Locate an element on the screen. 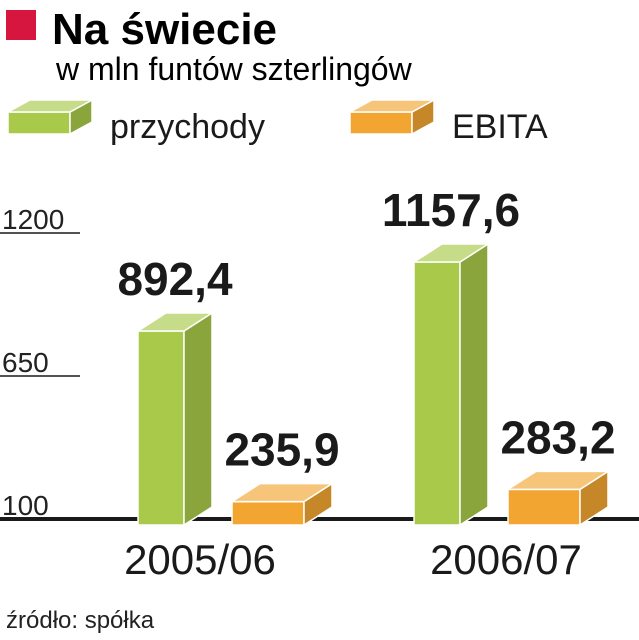 Image resolution: width=639 pixels, height=640 pixels. legend-label-1: EBITA is located at coordinates (500, 127).